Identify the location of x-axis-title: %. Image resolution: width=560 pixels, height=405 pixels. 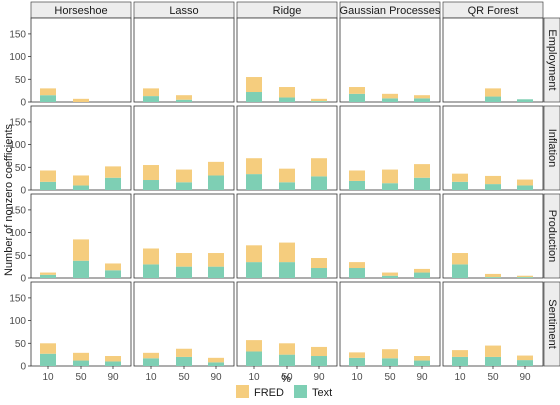
(286, 379).